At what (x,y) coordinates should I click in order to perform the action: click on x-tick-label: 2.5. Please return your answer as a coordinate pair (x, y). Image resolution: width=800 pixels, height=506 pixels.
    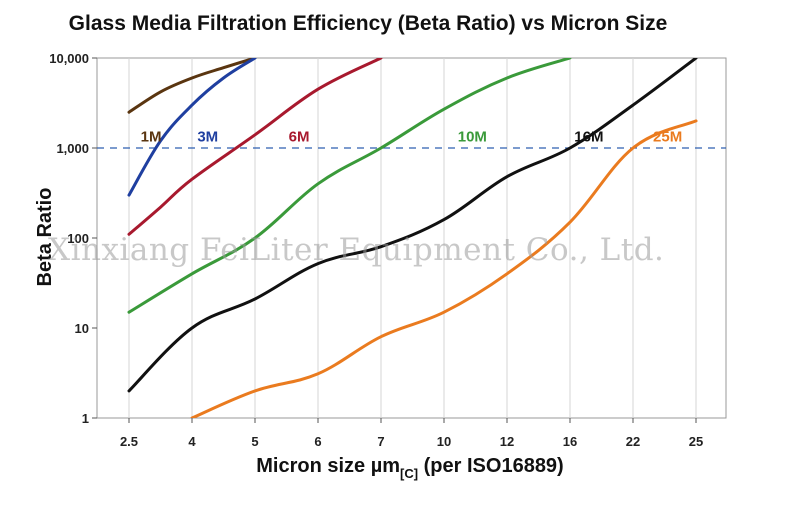
    Looking at the image, I should click on (129, 441).